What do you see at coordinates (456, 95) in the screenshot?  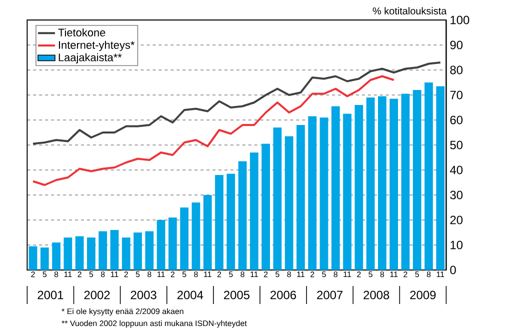 I see `y-tick-label: 70` at bounding box center [456, 95].